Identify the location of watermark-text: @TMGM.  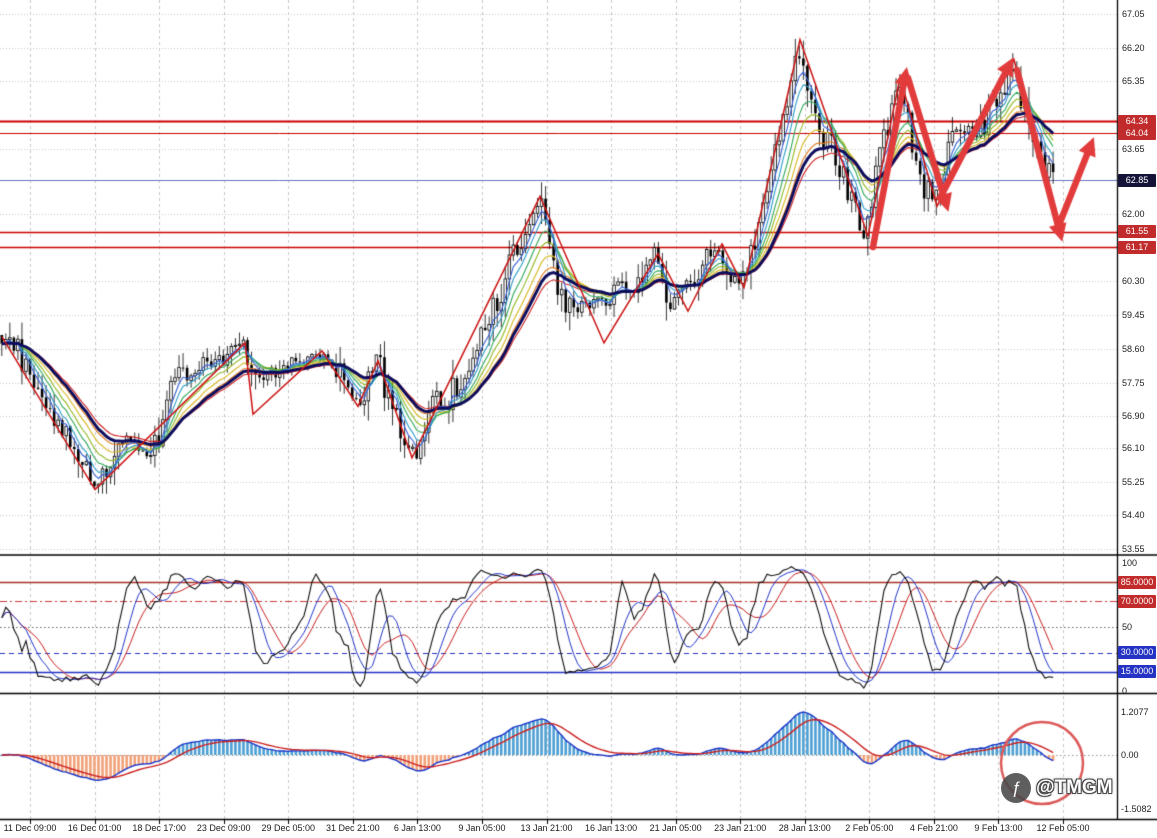
(1074, 787).